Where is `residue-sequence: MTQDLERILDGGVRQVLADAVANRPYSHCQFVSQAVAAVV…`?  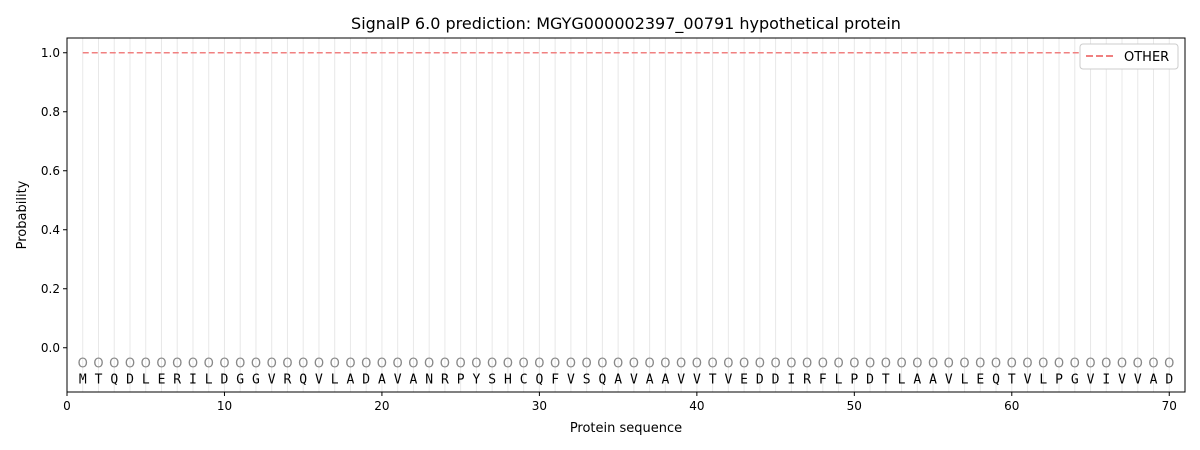
residue-sequence: MTQDLERILDGGVRQVLADAVANRPYSHCQFVSQAVAAVV… is located at coordinates (626, 379).